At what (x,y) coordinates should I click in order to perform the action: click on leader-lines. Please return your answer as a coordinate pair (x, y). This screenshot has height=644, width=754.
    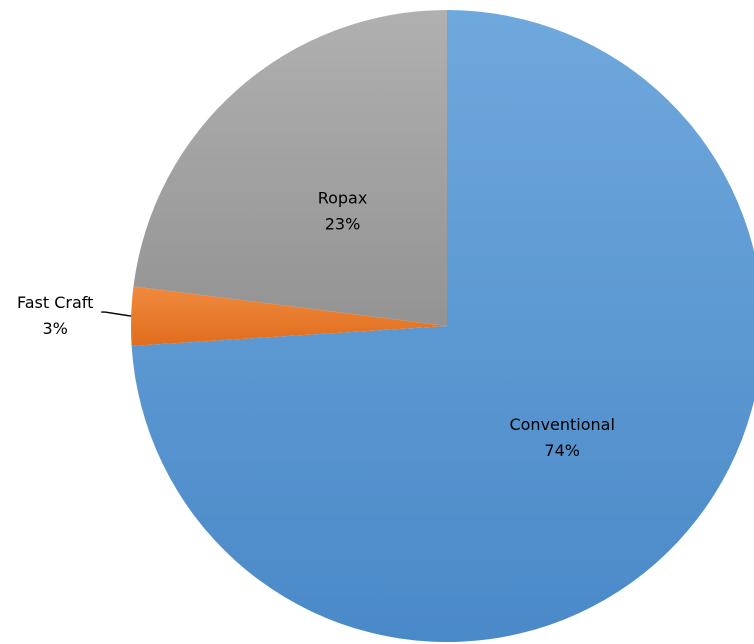
    Looking at the image, I should click on (116, 314).